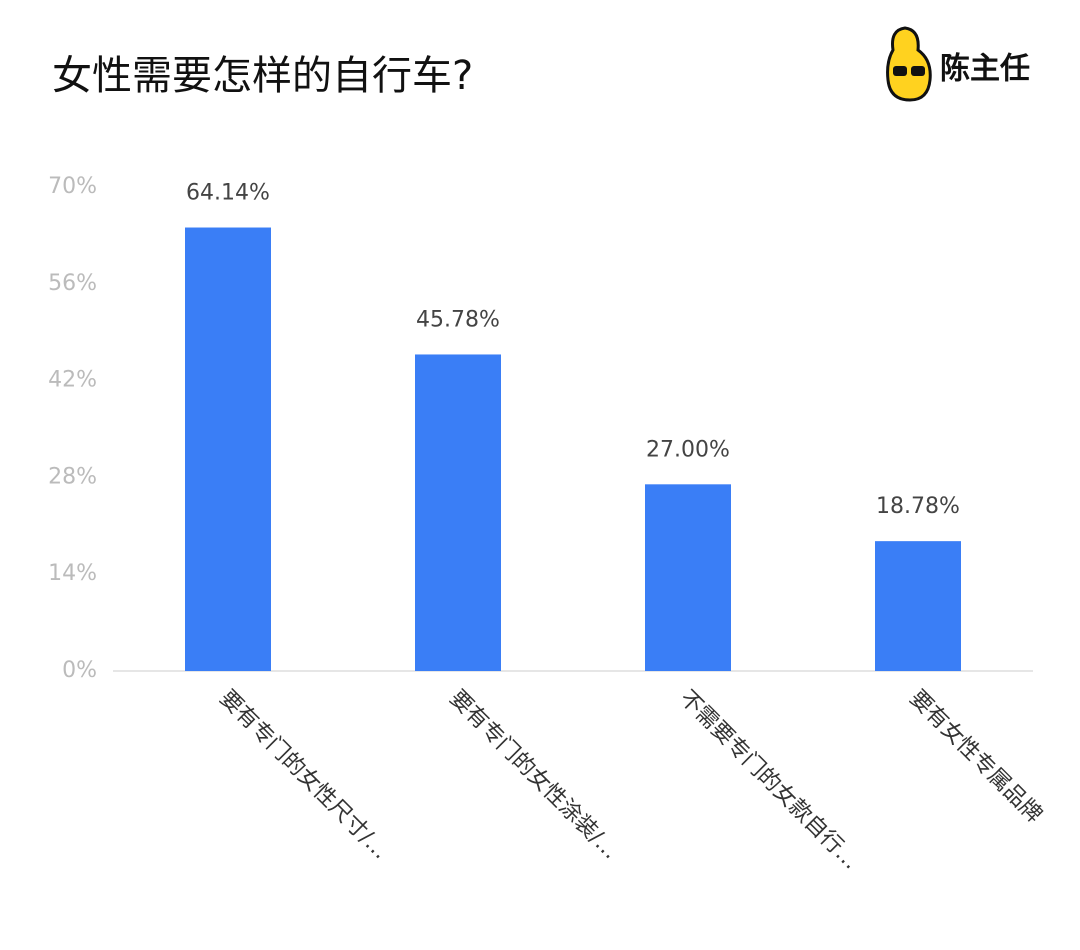 This screenshot has width=1080, height=950. I want to click on y-tick-label: 14%, so click(72, 573).